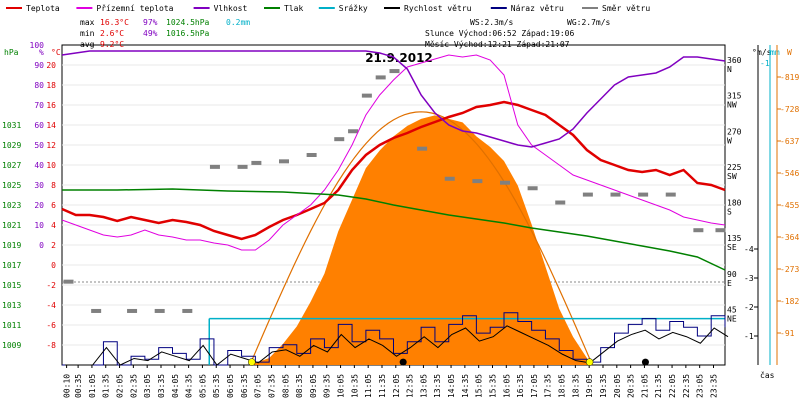  Describe the element at coordinates (672, 386) in the screenshot. I see `x-tick-label: 22:05` at that location.